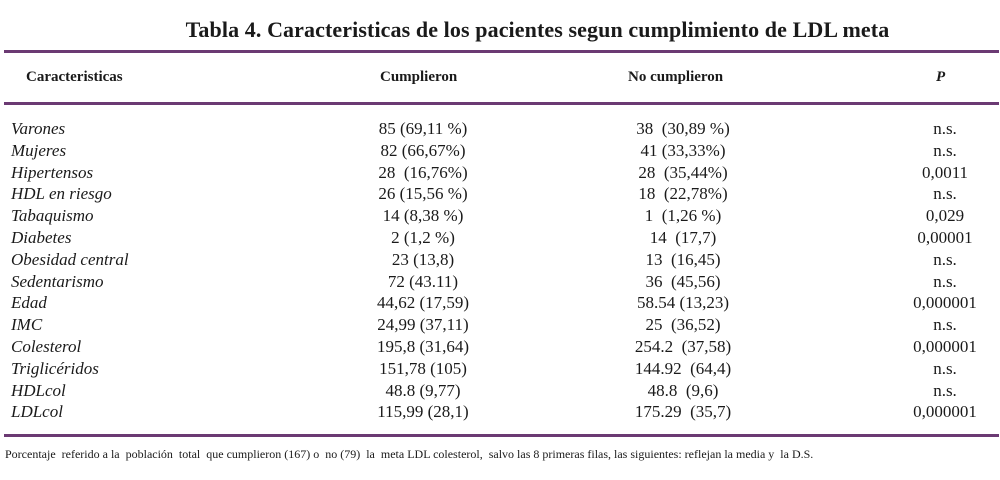  I want to click on row-label: Mujeres, so click(39, 150).